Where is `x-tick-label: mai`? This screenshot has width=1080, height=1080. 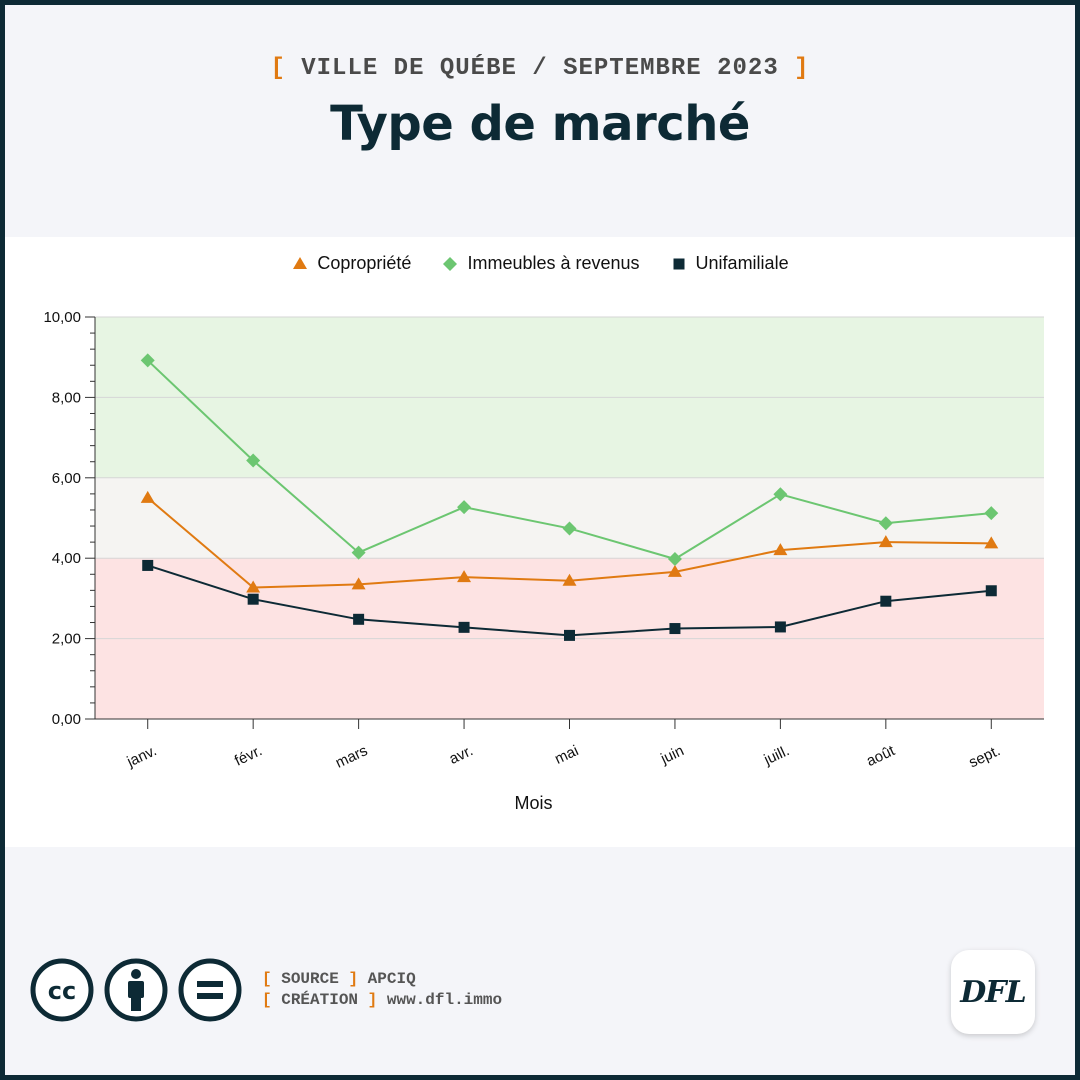
x-tick-label: mai is located at coordinates (566, 755).